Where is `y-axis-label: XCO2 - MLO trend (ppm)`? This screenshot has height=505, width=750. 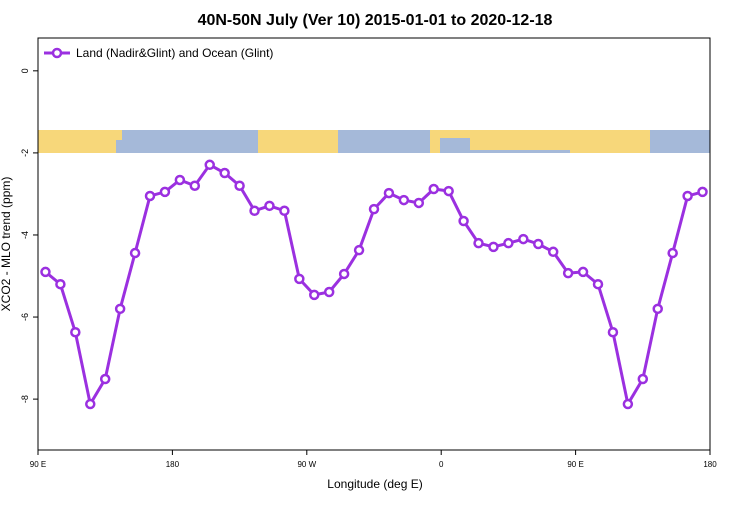 y-axis-label: XCO2 - MLO trend (ppm) is located at coordinates (6, 244).